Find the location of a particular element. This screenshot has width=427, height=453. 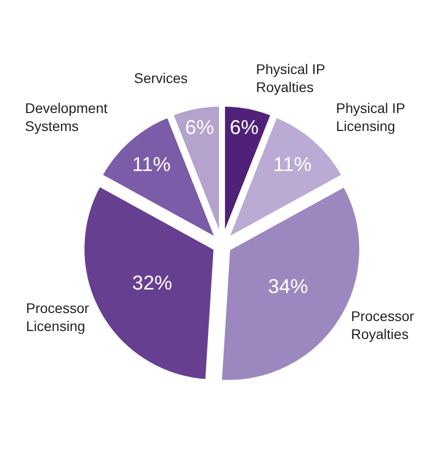

data-label: 34% is located at coordinates (288, 287).